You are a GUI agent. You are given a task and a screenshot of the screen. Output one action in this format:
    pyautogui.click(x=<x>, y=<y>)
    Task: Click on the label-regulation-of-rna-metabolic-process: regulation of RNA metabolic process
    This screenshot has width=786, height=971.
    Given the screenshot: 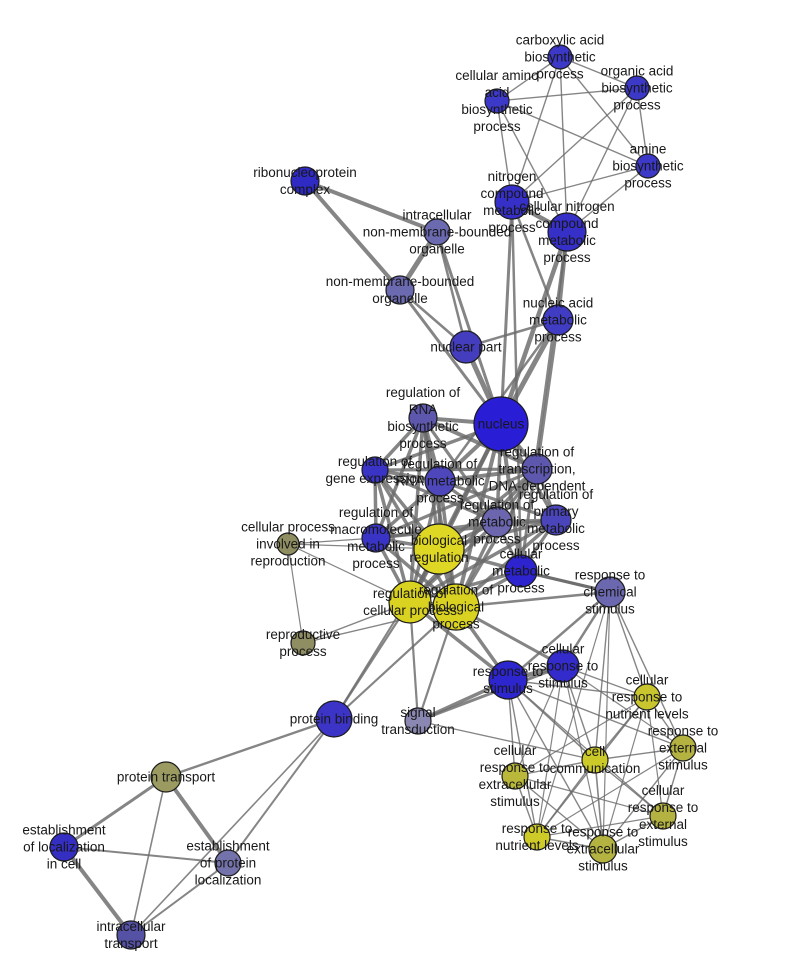 What is the action you would take?
    pyautogui.click(x=440, y=480)
    